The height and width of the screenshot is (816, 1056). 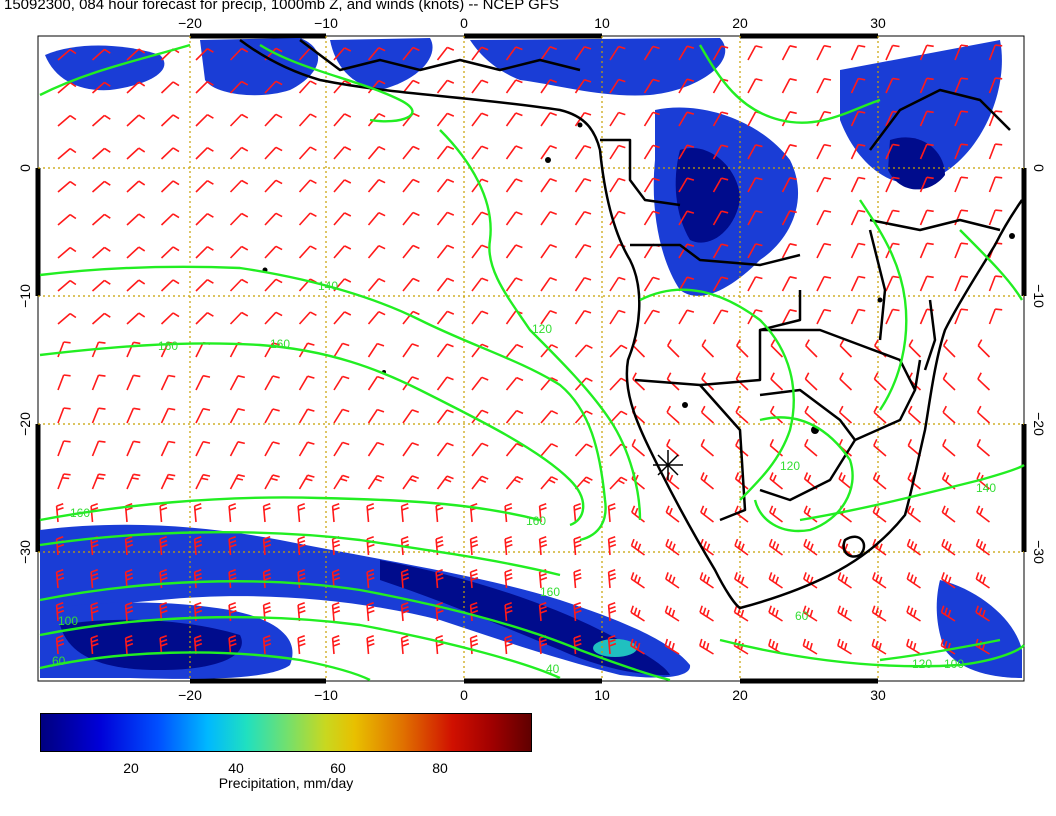 What do you see at coordinates (1039, 364) in the screenshot?
I see `lat-labels-right: 0 −10 −20 −30` at bounding box center [1039, 364].